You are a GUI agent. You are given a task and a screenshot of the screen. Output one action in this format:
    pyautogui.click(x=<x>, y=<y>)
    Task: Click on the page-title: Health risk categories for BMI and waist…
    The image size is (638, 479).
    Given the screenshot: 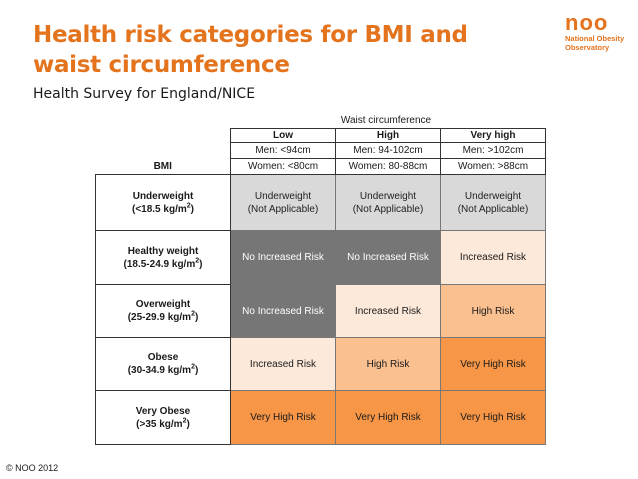 What is the action you would take?
    pyautogui.click(x=250, y=50)
    